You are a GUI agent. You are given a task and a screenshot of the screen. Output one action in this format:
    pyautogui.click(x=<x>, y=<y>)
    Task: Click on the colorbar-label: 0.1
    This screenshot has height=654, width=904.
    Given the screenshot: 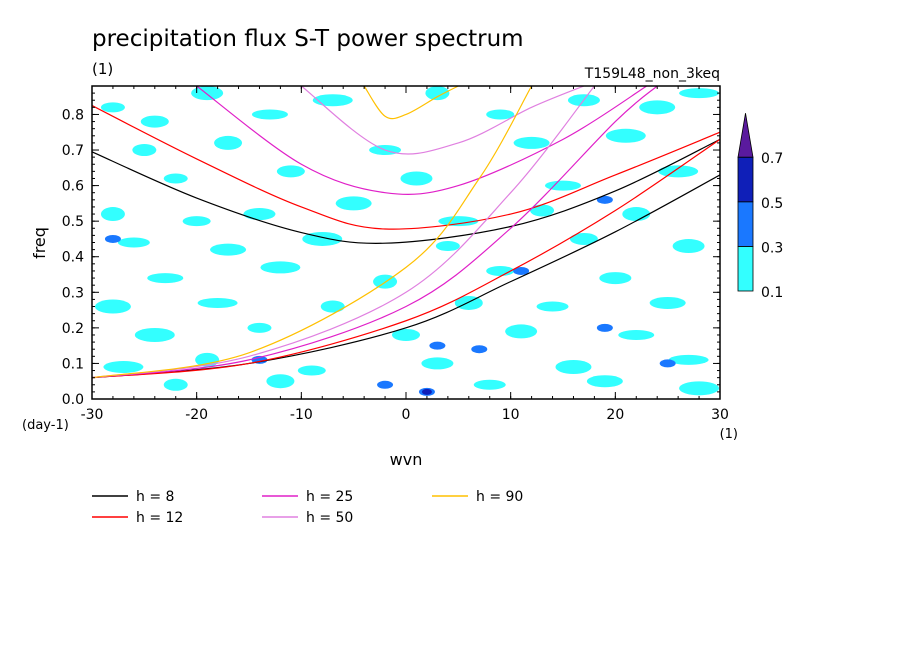 What is the action you would take?
    pyautogui.click(x=772, y=293)
    